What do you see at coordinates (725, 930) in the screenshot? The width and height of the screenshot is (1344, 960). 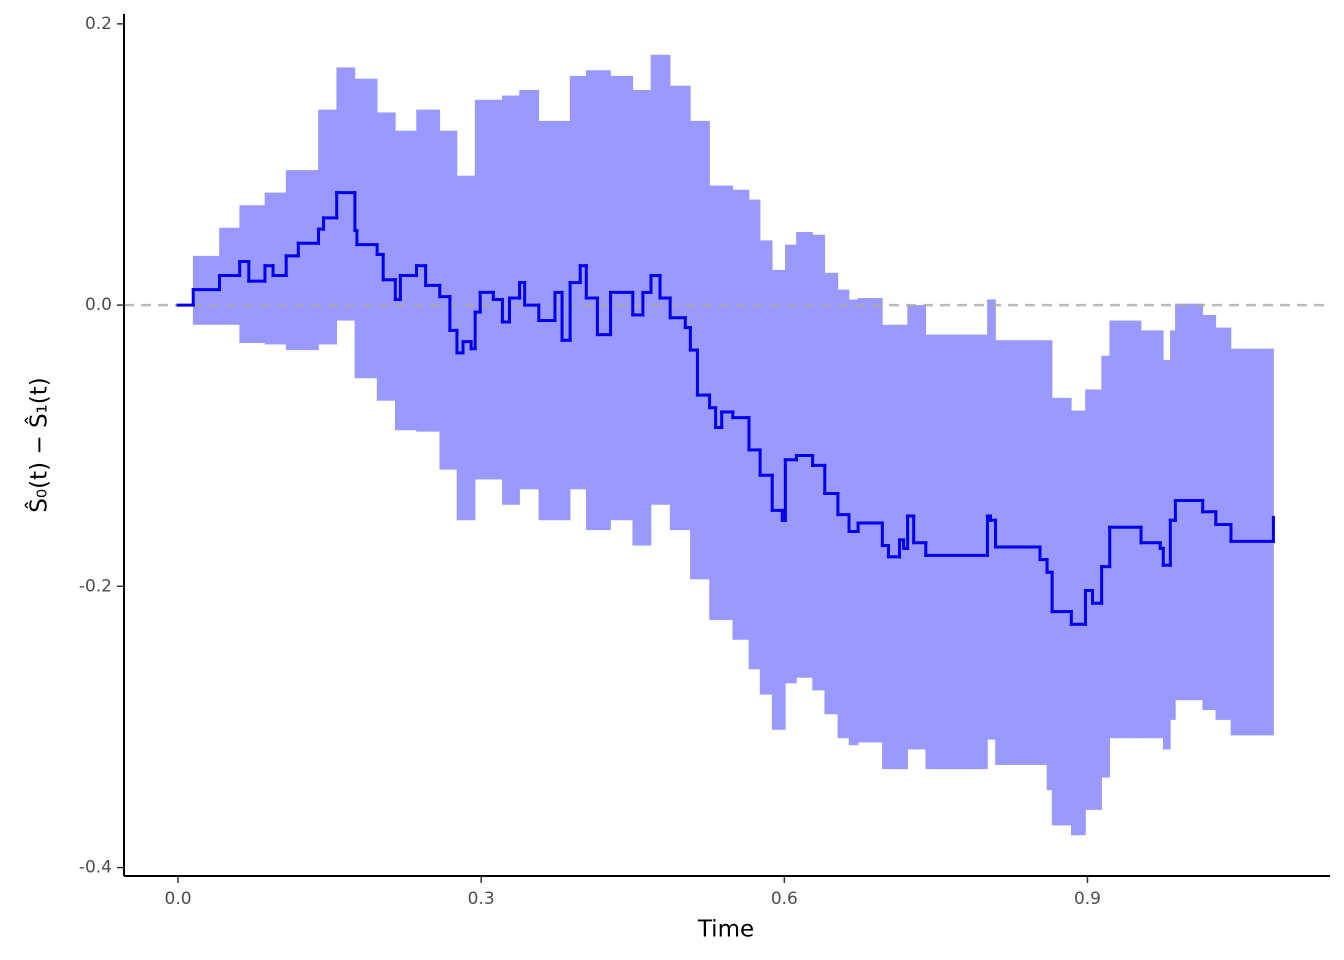 I see `x-axis-title: Time` at bounding box center [725, 930].